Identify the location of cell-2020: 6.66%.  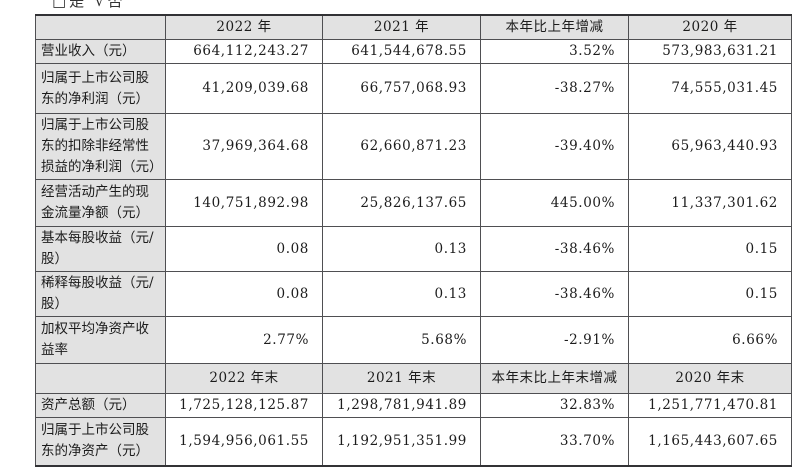
(710, 340).